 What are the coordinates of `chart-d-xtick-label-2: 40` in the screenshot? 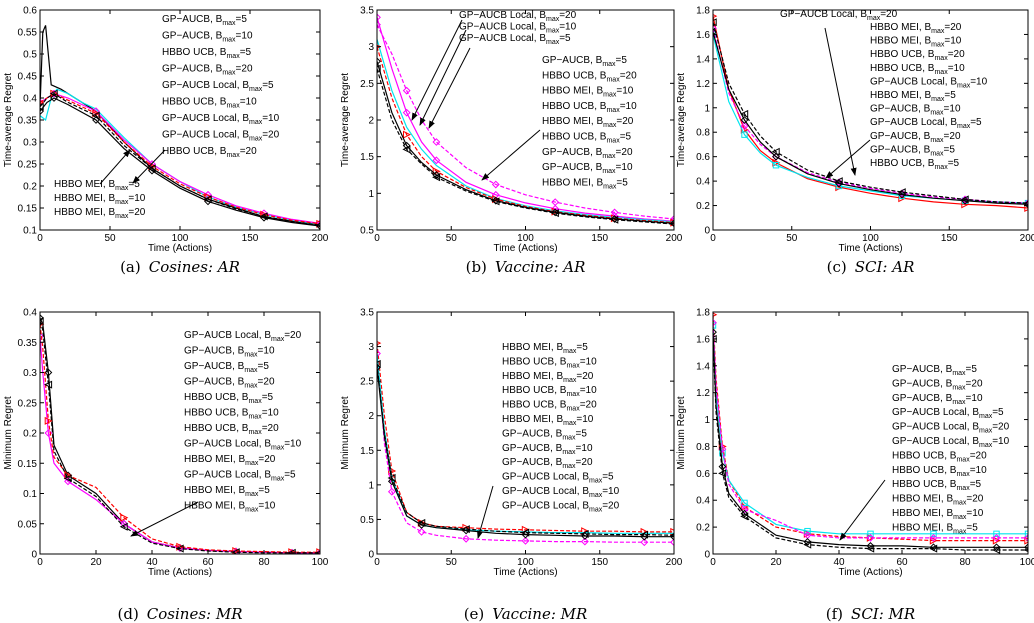 It's located at (152, 562).